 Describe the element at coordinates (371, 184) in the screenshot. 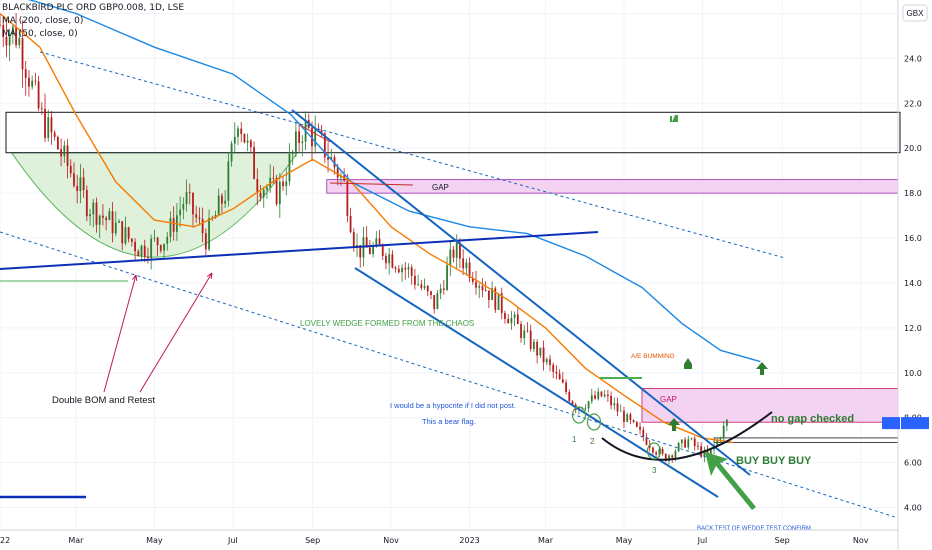

I see `red-horizontal-line` at that location.